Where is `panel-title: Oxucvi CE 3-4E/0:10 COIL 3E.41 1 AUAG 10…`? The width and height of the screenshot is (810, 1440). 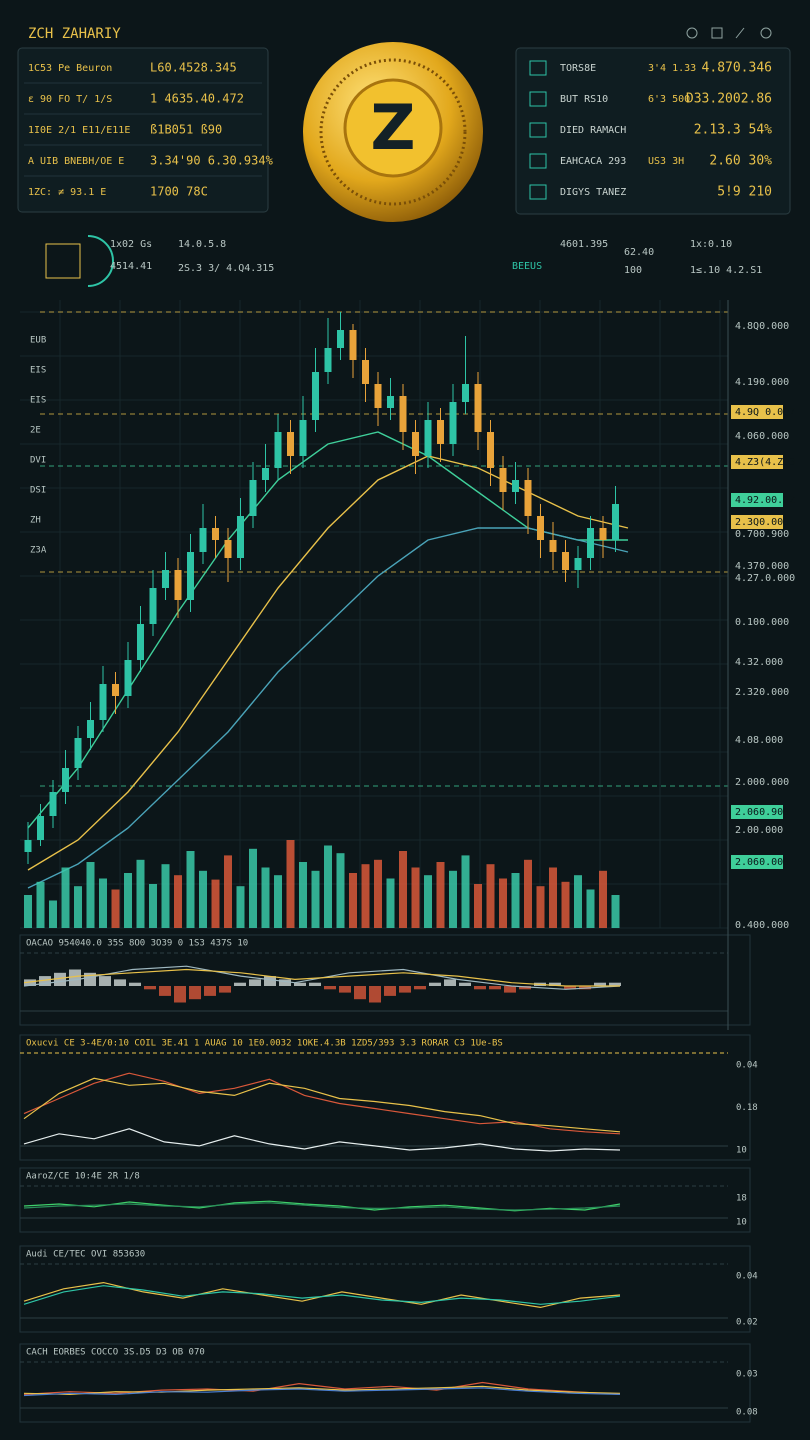
panel-title: Oxucvi CE 3-4E/0:10 COIL 3E.41 1 AUAG 10… is located at coordinates (264, 1044).